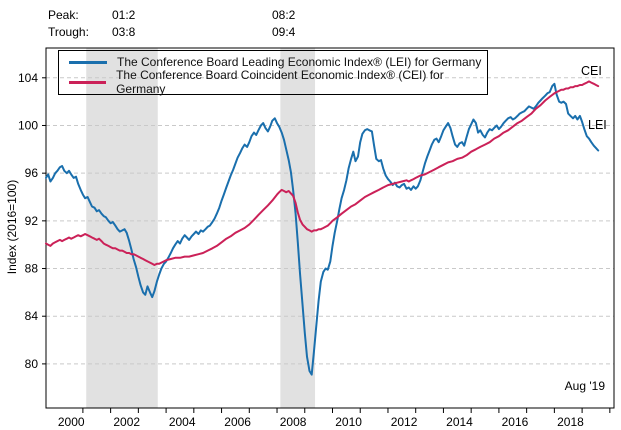 This screenshot has height=430, width=621. What do you see at coordinates (404, 422) in the screenshot?
I see `x-axis-label-2012: 2012` at bounding box center [404, 422].